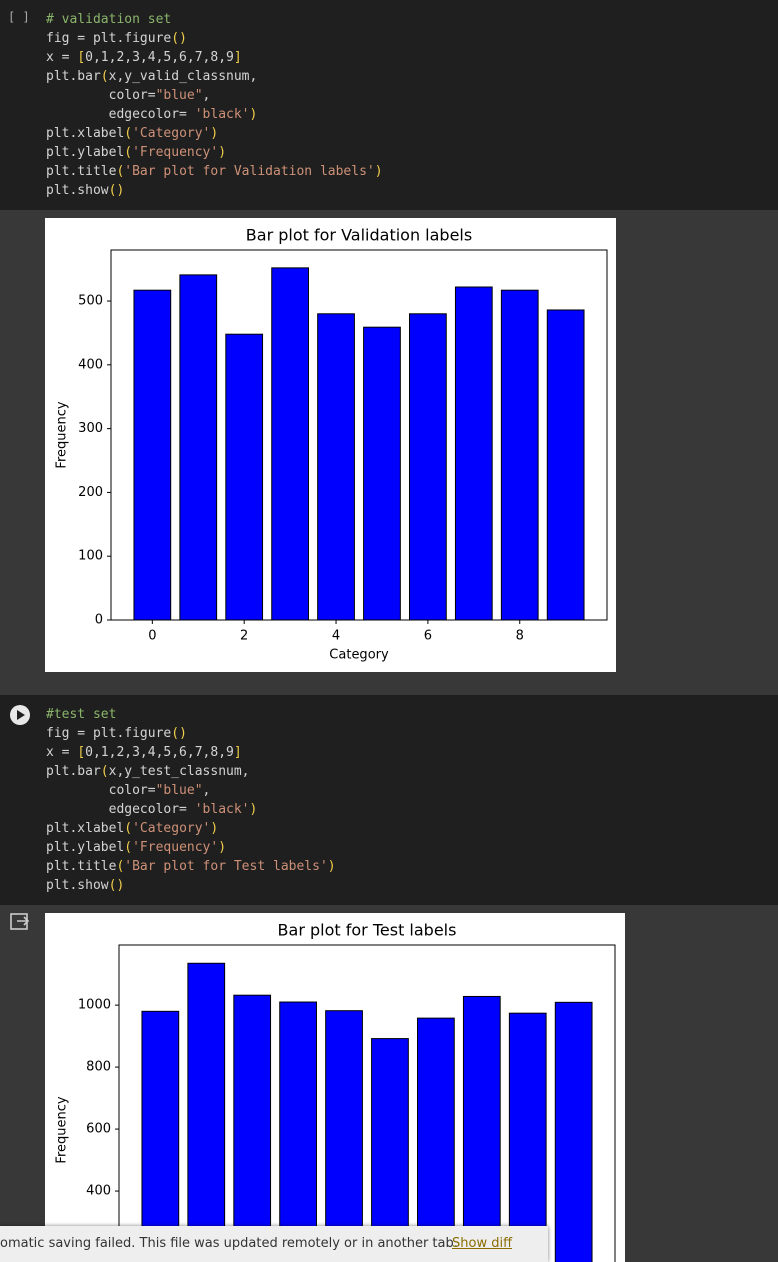  What do you see at coordinates (152, 636) in the screenshot?
I see `x-tick-label: 0` at bounding box center [152, 636].